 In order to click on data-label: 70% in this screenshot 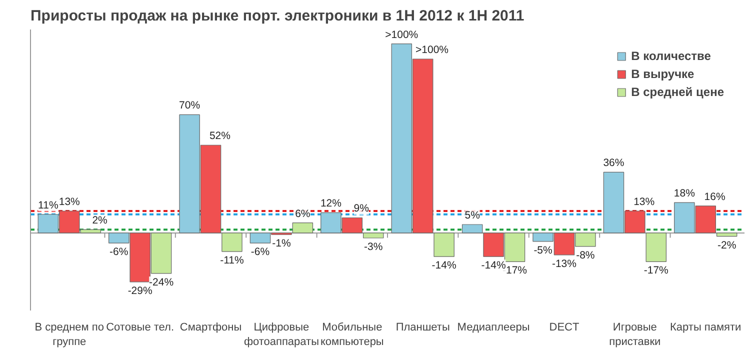, I will do `click(189, 106)`.